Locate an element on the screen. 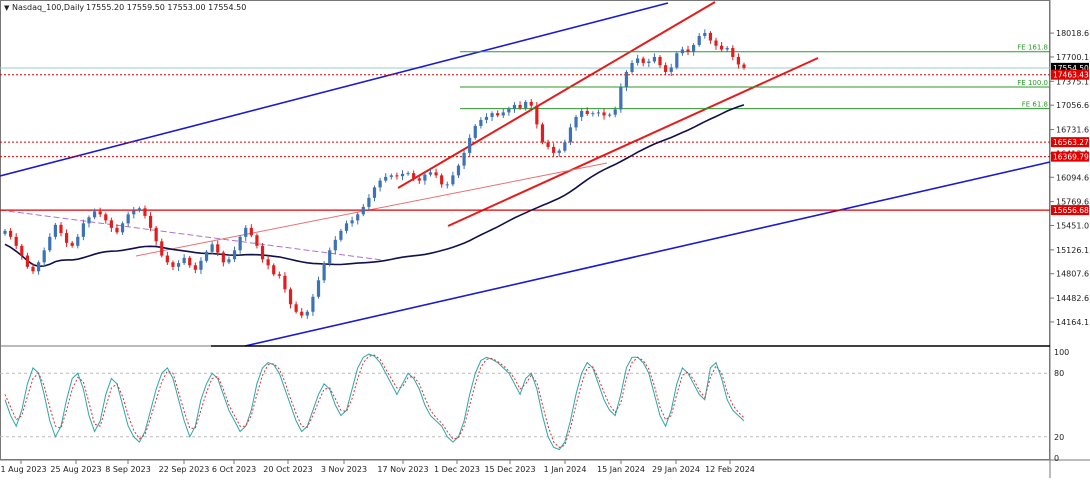 Image resolution: width=1090 pixels, height=482 pixels. oscillator-signal-line is located at coordinates (374, 401).